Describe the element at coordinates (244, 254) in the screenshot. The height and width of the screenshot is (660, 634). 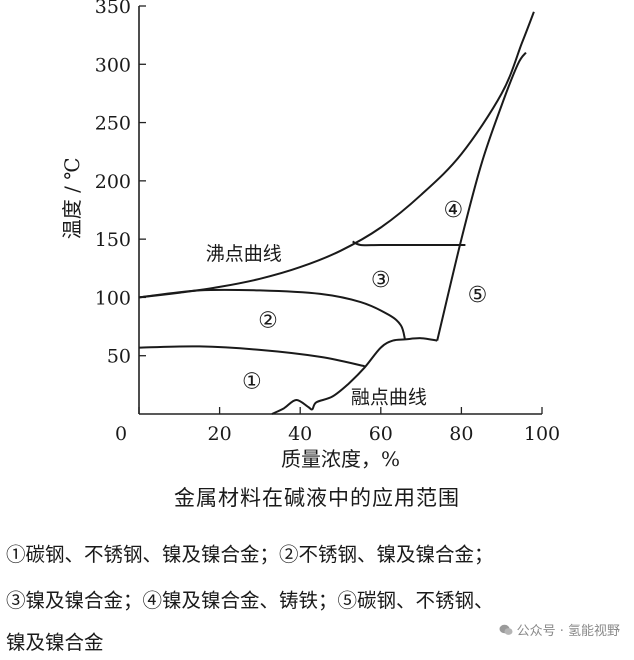
I see `curve-annotation: 沸点曲线` at that location.